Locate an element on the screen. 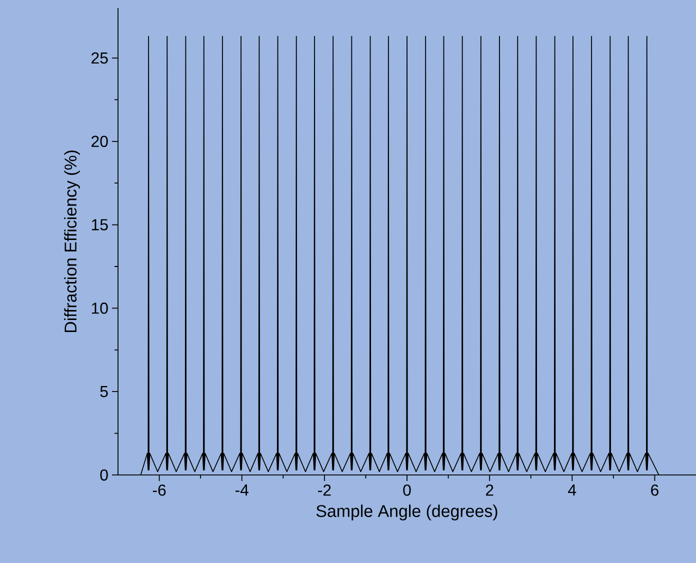 Image resolution: width=696 pixels, height=563 pixels. y-tick-label: 10 is located at coordinates (100, 308).